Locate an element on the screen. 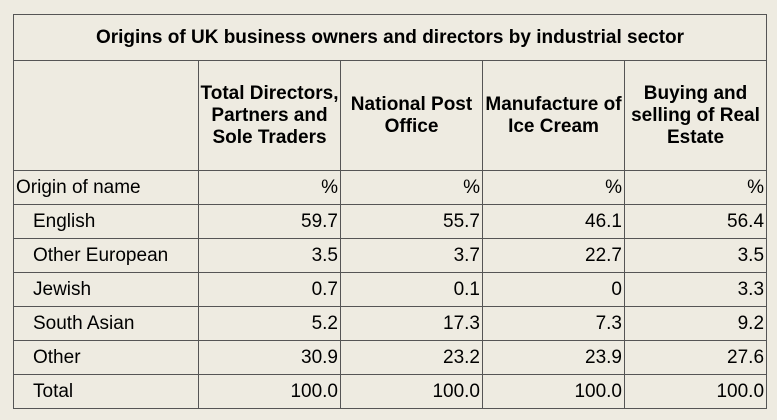 The width and height of the screenshot is (777, 420). origin-of-name-label: Origin of name is located at coordinates (106, 187).